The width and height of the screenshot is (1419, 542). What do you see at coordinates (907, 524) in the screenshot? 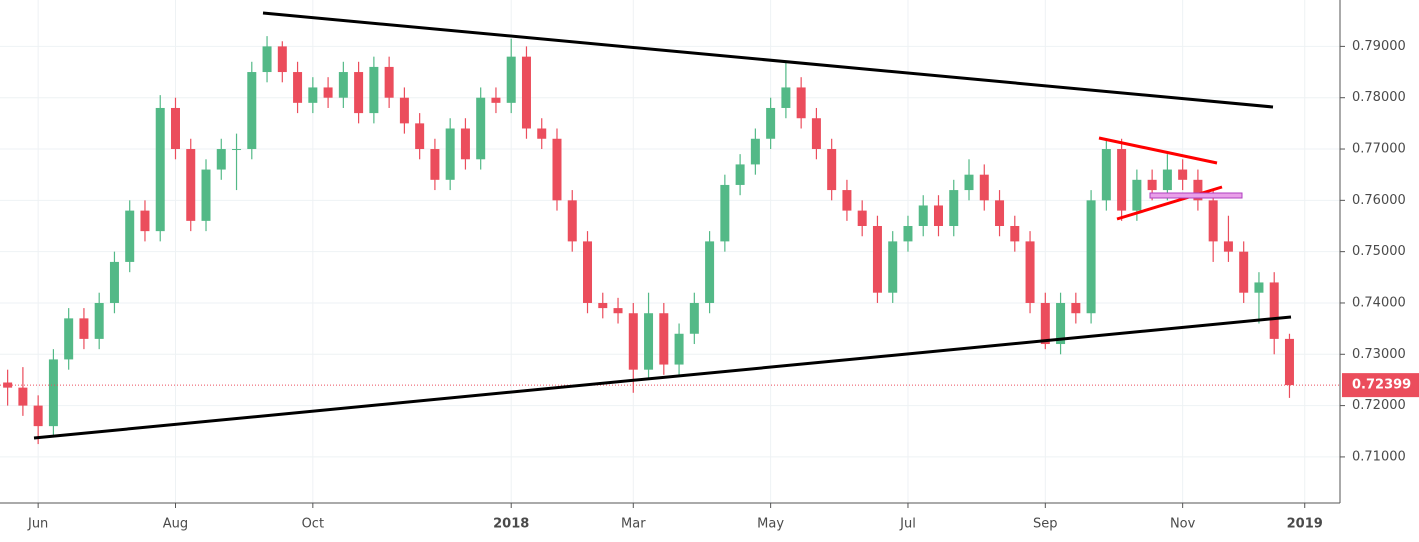
I see `x-tick-label: Jul` at bounding box center [907, 524].